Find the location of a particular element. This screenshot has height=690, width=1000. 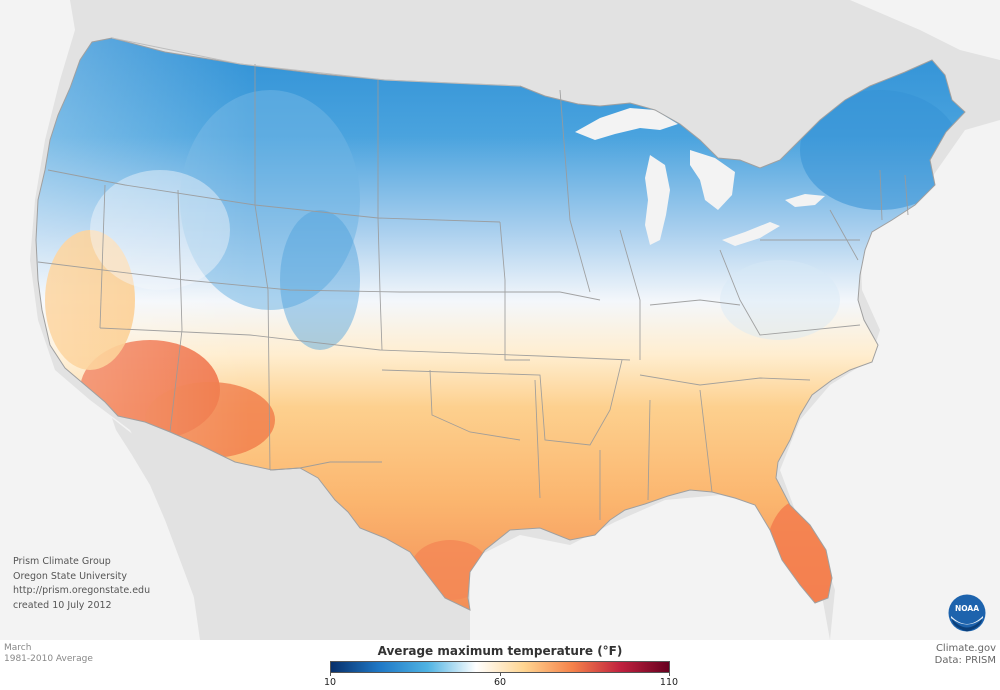

credit-university: Oregon State University is located at coordinates (70, 576).